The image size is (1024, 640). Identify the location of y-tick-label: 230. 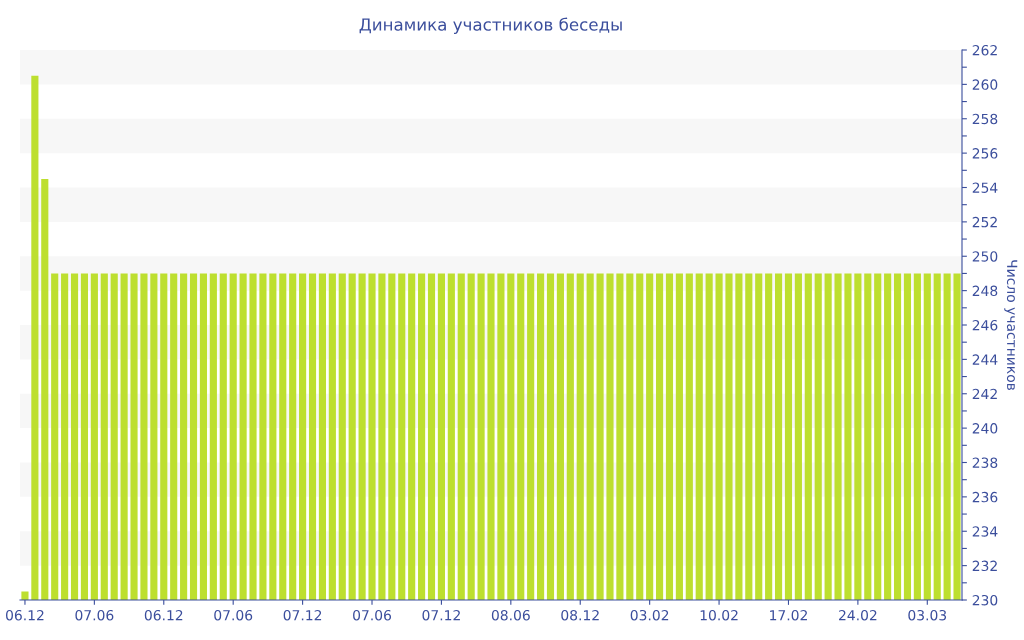
(985, 600).